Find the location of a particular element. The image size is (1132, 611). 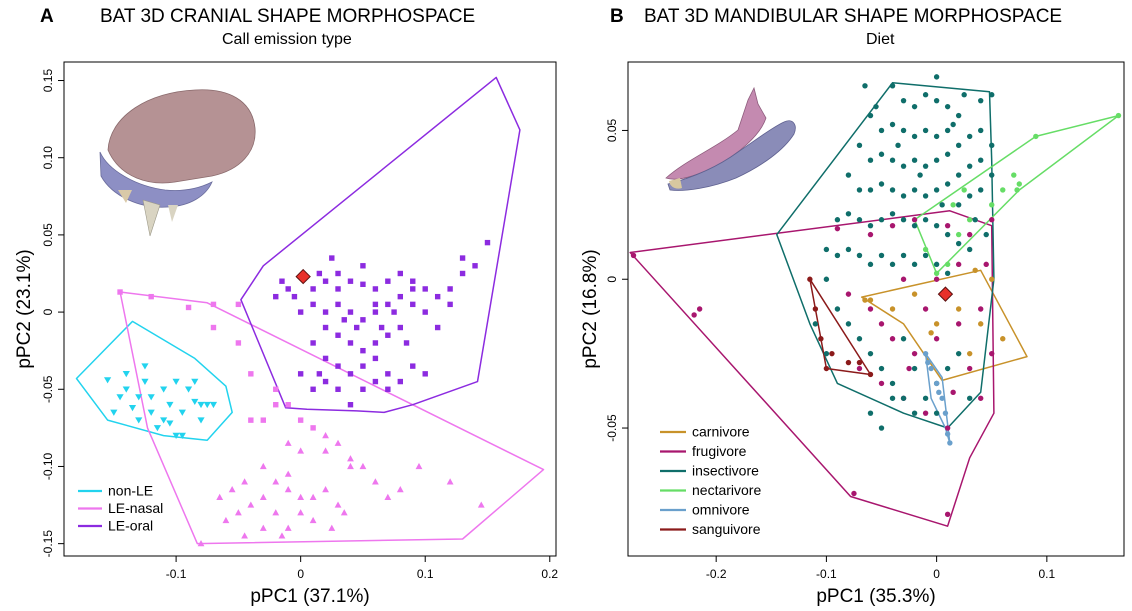

legend-label-sanguivore: sanguivore is located at coordinates (726, 529).